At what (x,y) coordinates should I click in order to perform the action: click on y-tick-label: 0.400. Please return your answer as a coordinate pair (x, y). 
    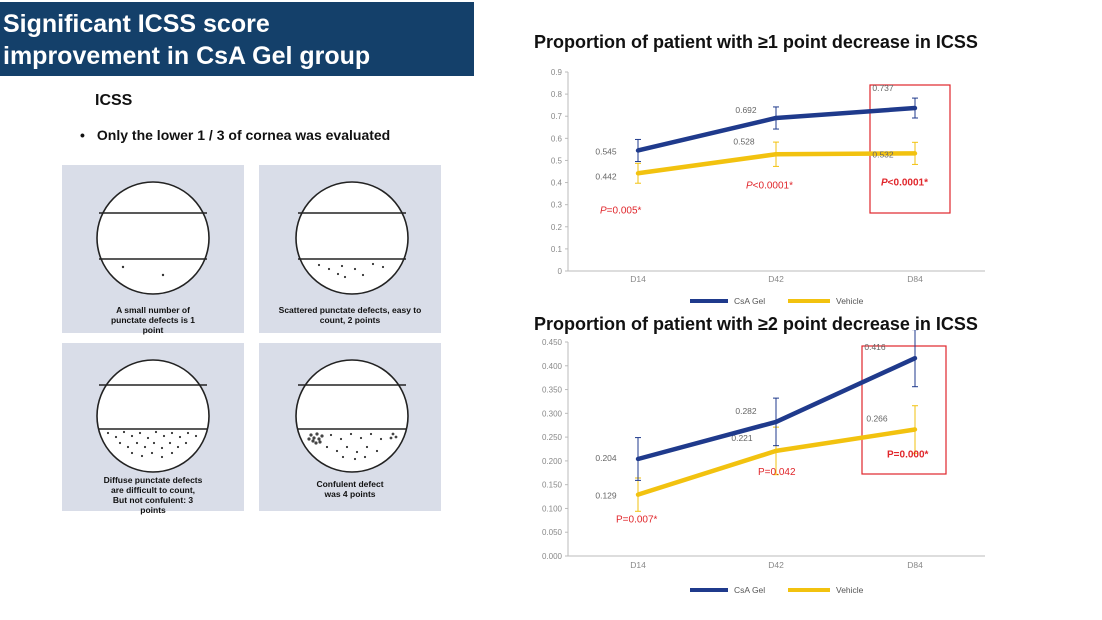
    Looking at the image, I should click on (552, 366).